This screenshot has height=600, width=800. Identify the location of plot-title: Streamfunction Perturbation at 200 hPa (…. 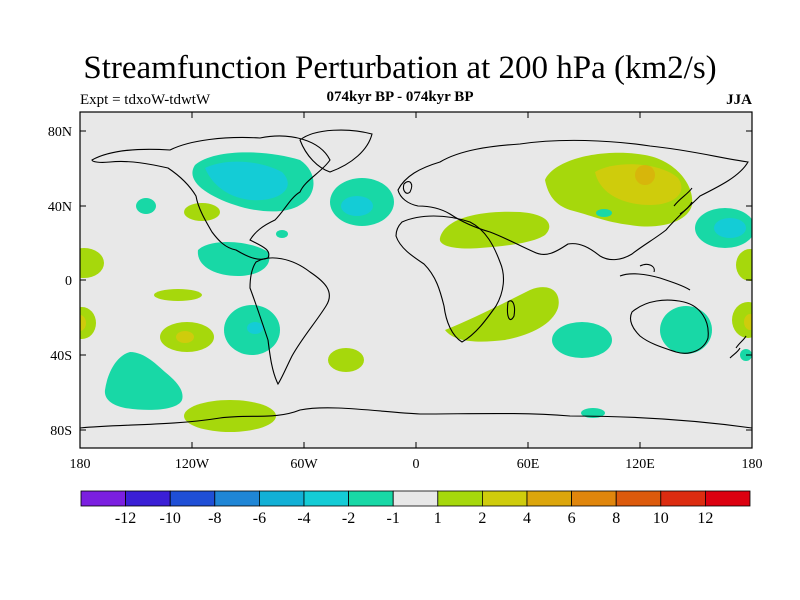
(400, 68).